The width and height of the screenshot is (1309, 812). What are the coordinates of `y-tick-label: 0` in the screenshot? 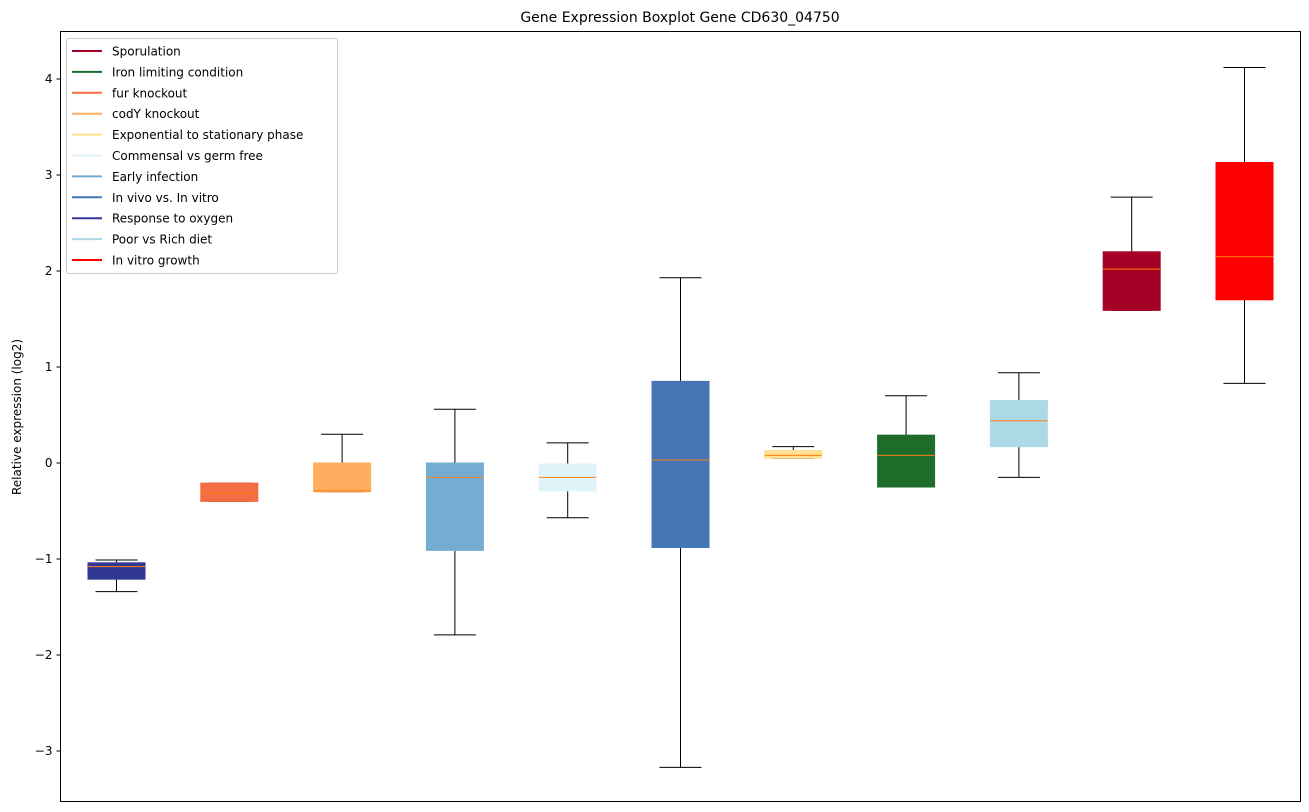 It's located at (49, 463).